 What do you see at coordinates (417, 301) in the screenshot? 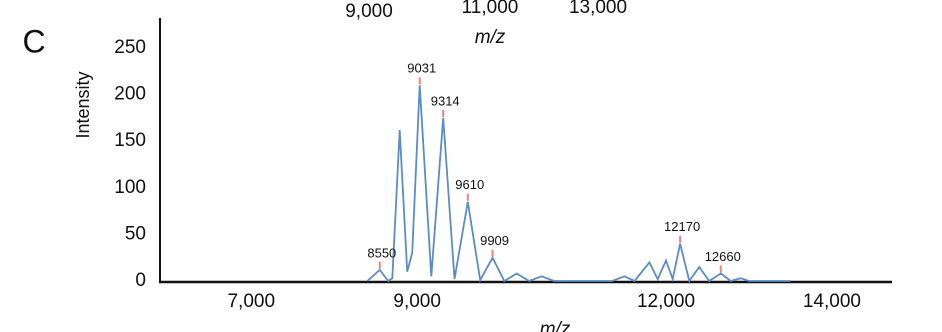
I see `x-tick-label: 9,000` at bounding box center [417, 301].